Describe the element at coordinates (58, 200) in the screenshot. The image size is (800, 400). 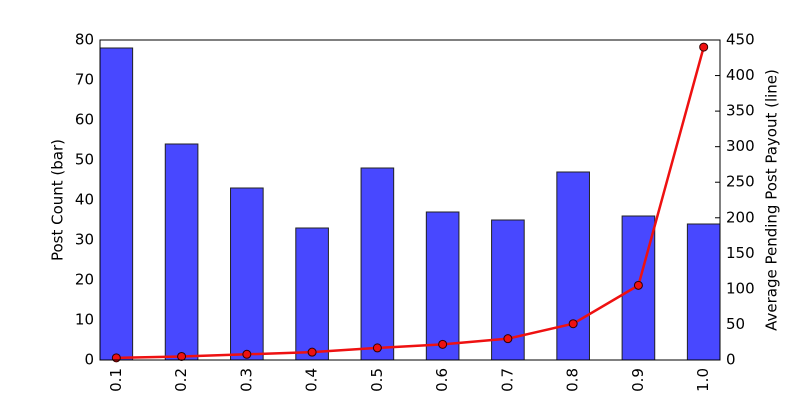
I see `y-axis-label: Post Count (bar)` at that location.